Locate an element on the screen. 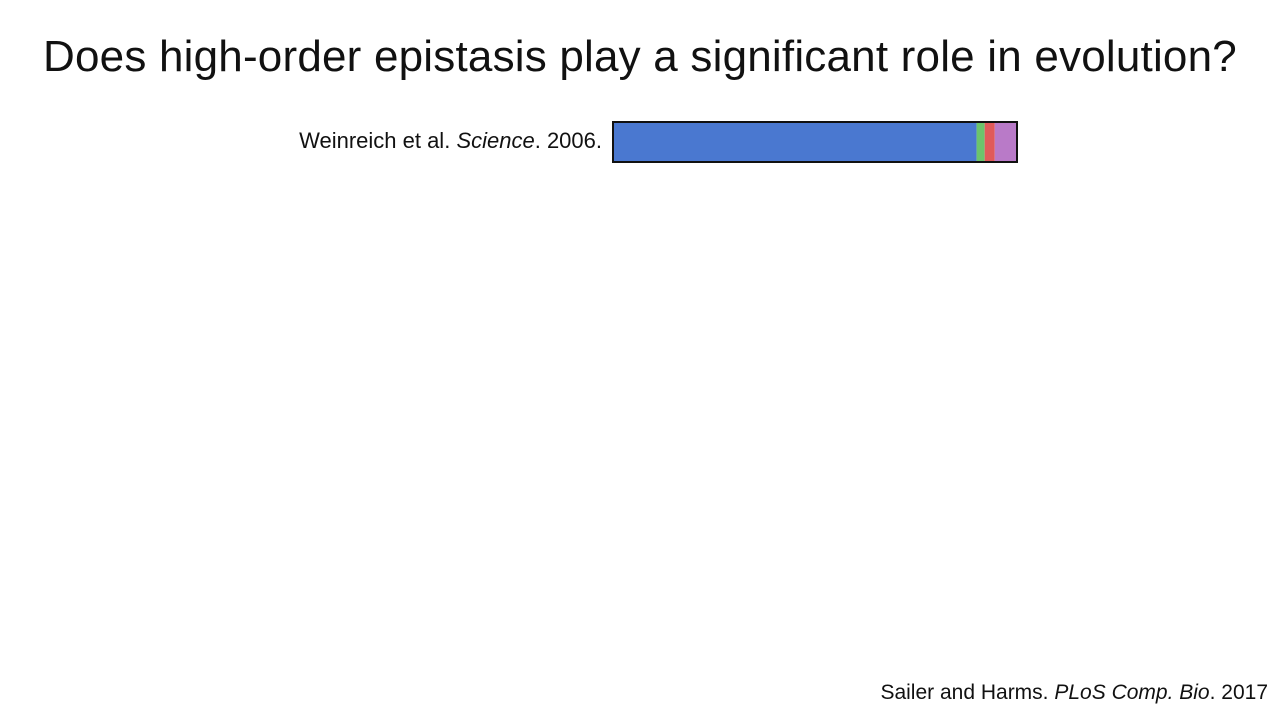  citation: Sailer and Harms. PLoS Comp. Bio. 2017 is located at coordinates (1074, 693).